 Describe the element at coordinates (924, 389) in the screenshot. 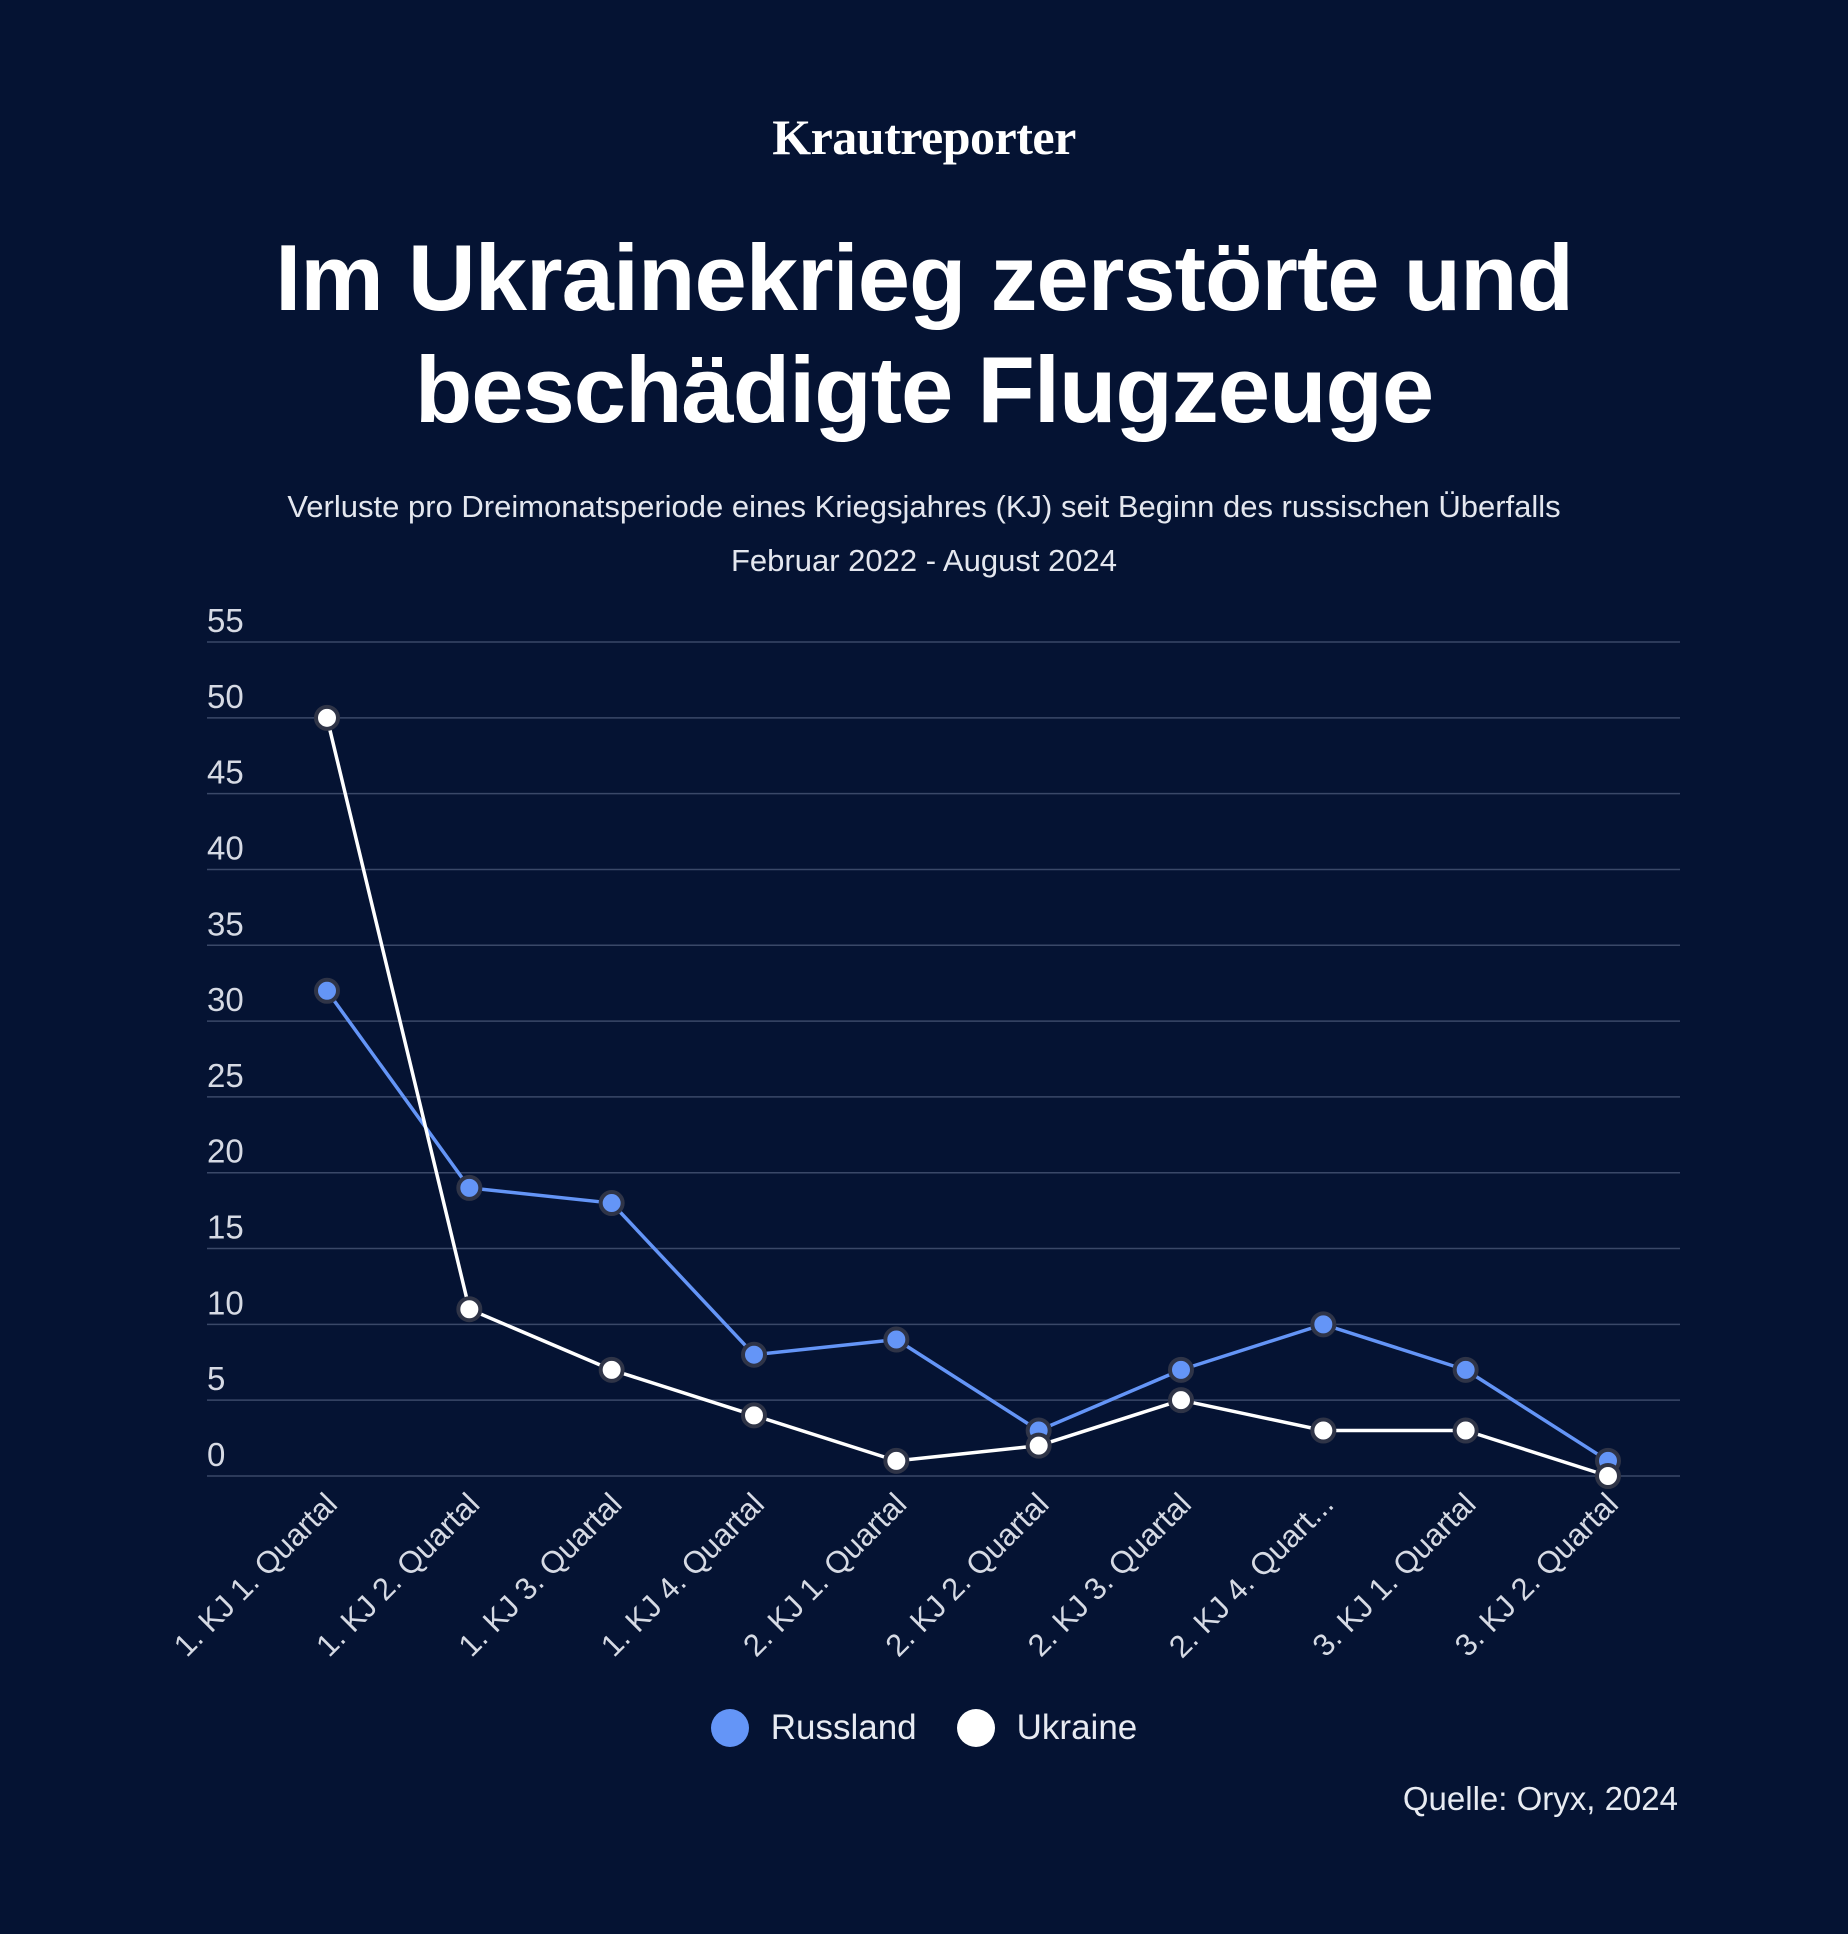

I see `chart-title-line-2: beschädigte Flugzeuge` at that location.